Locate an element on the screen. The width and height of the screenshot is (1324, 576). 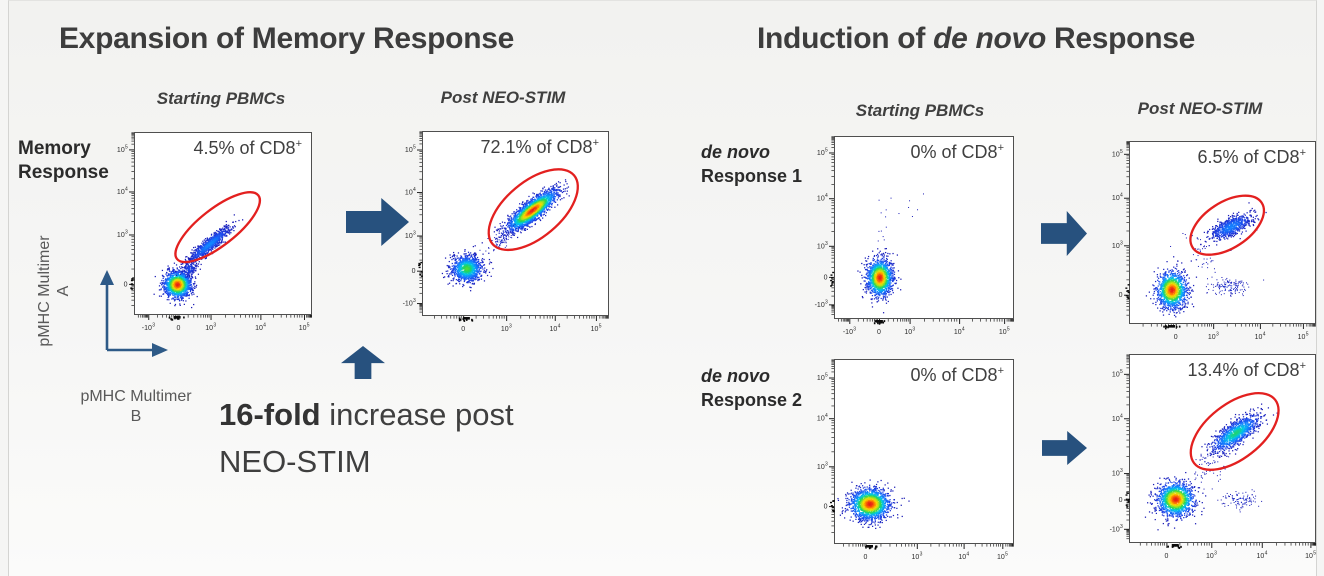
left-section-title: Expansion of Memory Response is located at coordinates (286, 38).